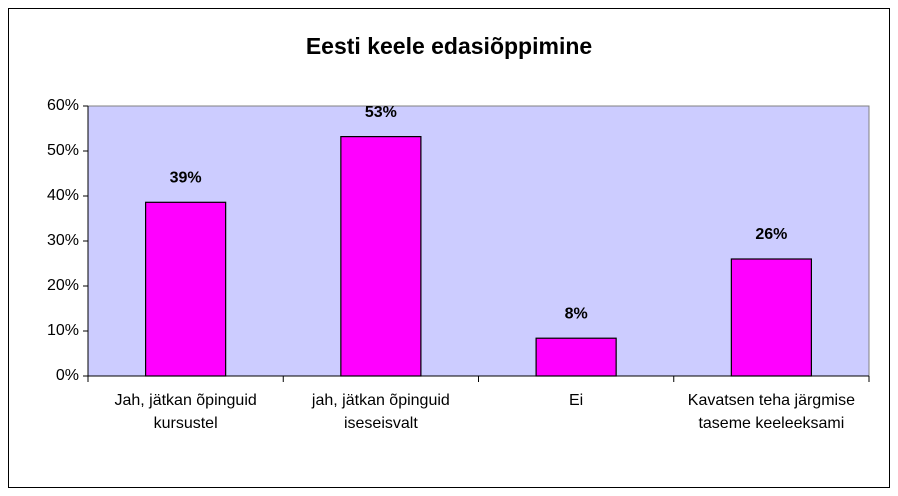 This screenshot has height=496, width=898. I want to click on x-tick-label: jah, jätkan õpinguid iseseisvalt, so click(380, 412).